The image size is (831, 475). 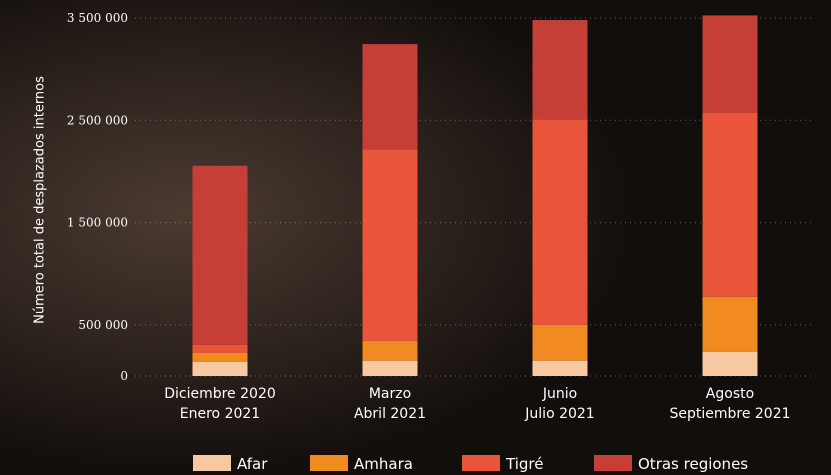 I want to click on y-tick-label: 0, so click(x=124, y=376).